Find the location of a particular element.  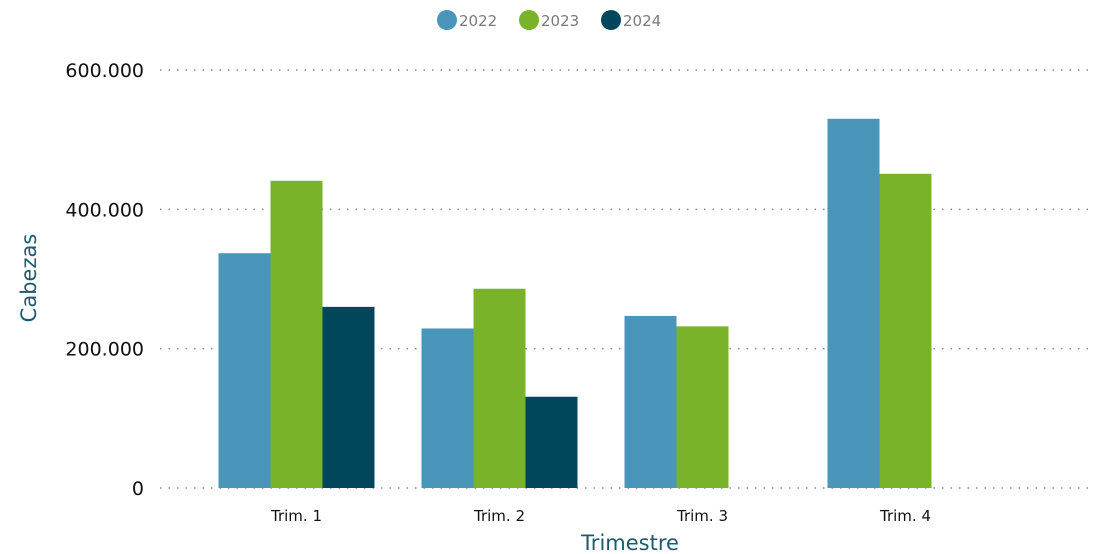

legend: 2022 2023 2024 is located at coordinates (549, 20).